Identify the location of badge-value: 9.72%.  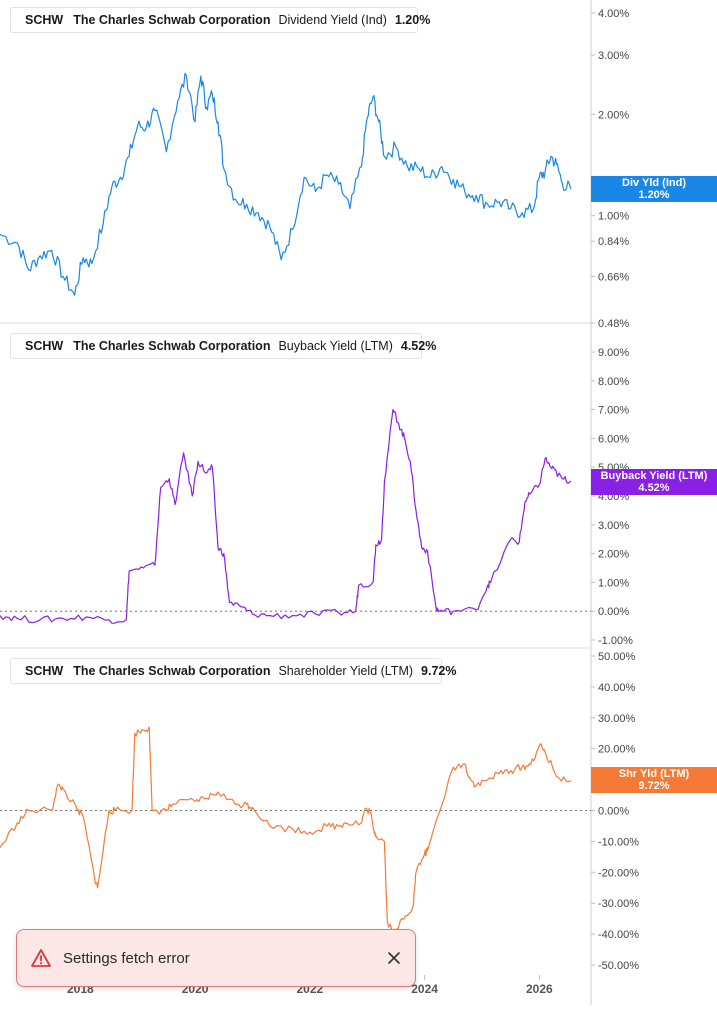
(654, 786).